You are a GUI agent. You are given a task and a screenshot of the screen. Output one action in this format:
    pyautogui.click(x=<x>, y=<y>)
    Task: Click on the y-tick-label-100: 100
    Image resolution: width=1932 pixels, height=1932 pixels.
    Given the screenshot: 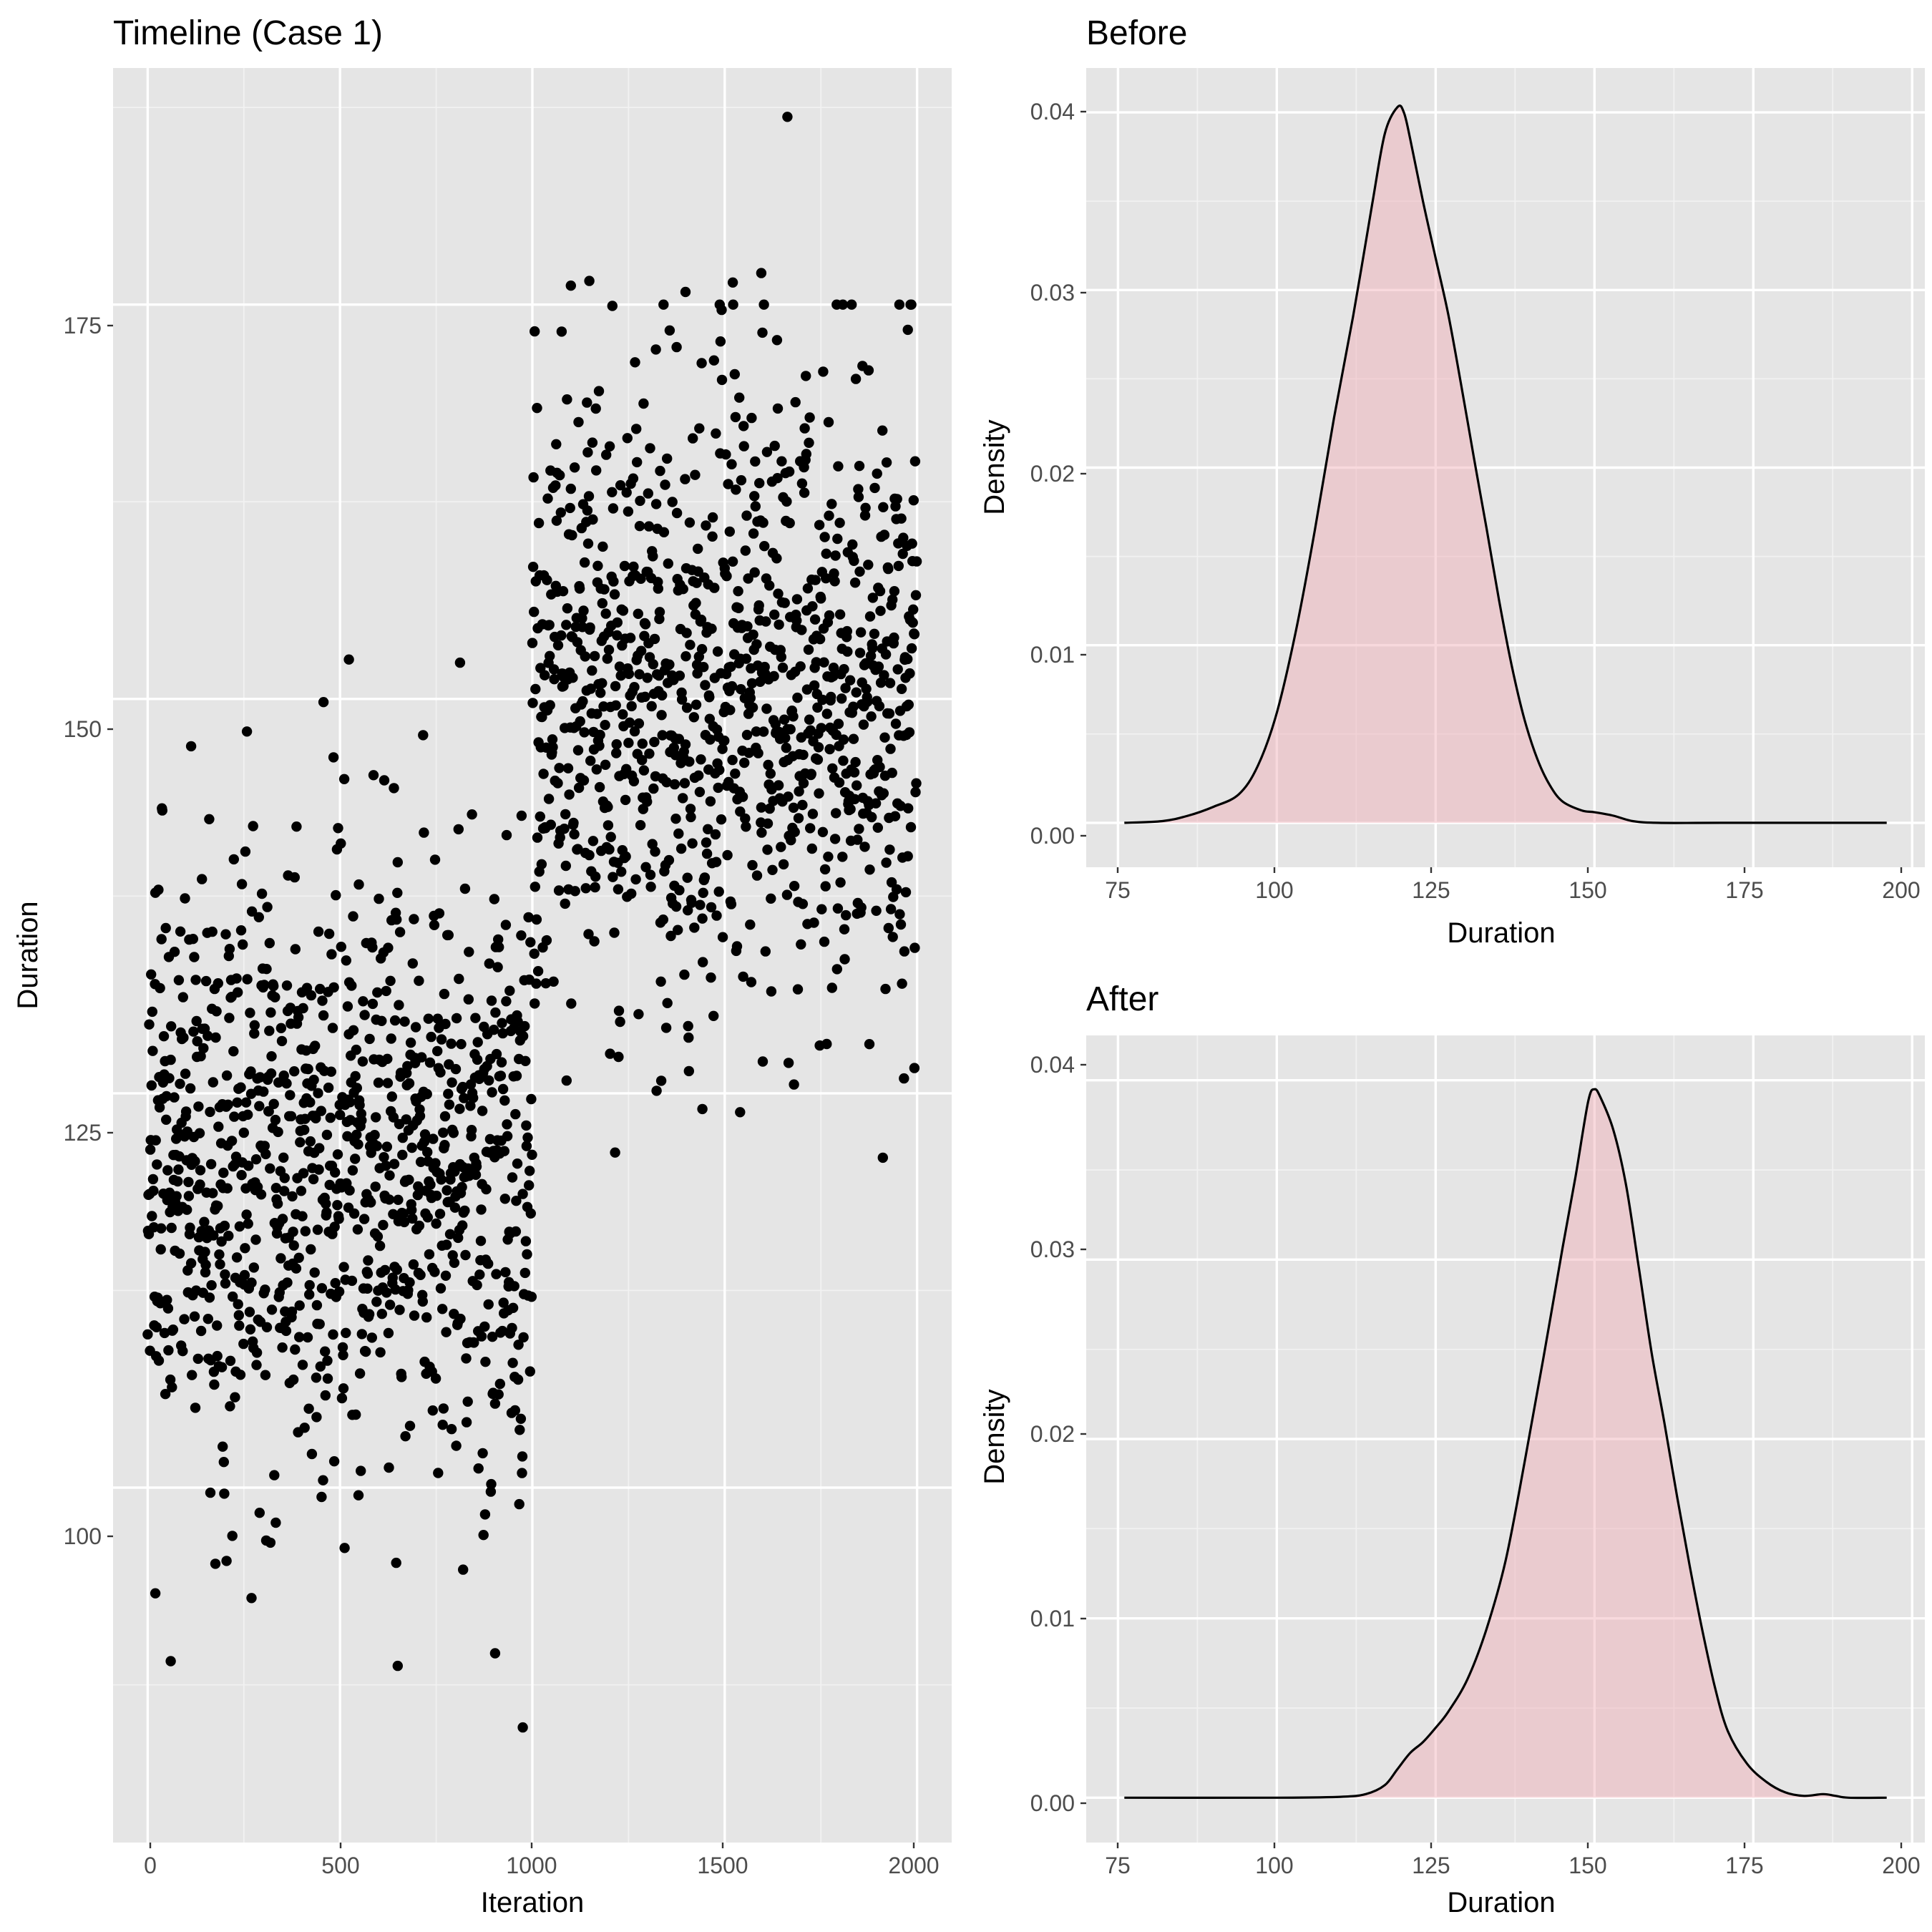 What is the action you would take?
    pyautogui.click(x=83, y=1536)
    